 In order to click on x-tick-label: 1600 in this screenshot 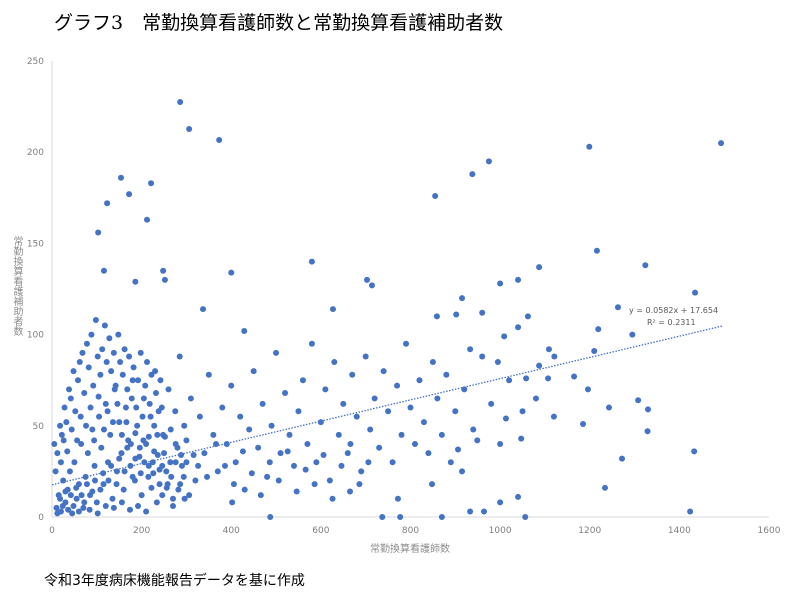, I will do `click(769, 531)`.